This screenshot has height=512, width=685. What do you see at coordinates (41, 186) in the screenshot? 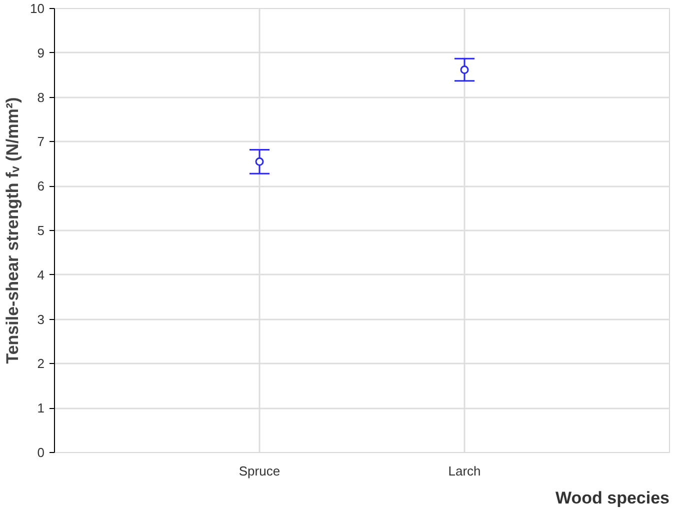
I see `y-tick-label: 6` at bounding box center [41, 186].